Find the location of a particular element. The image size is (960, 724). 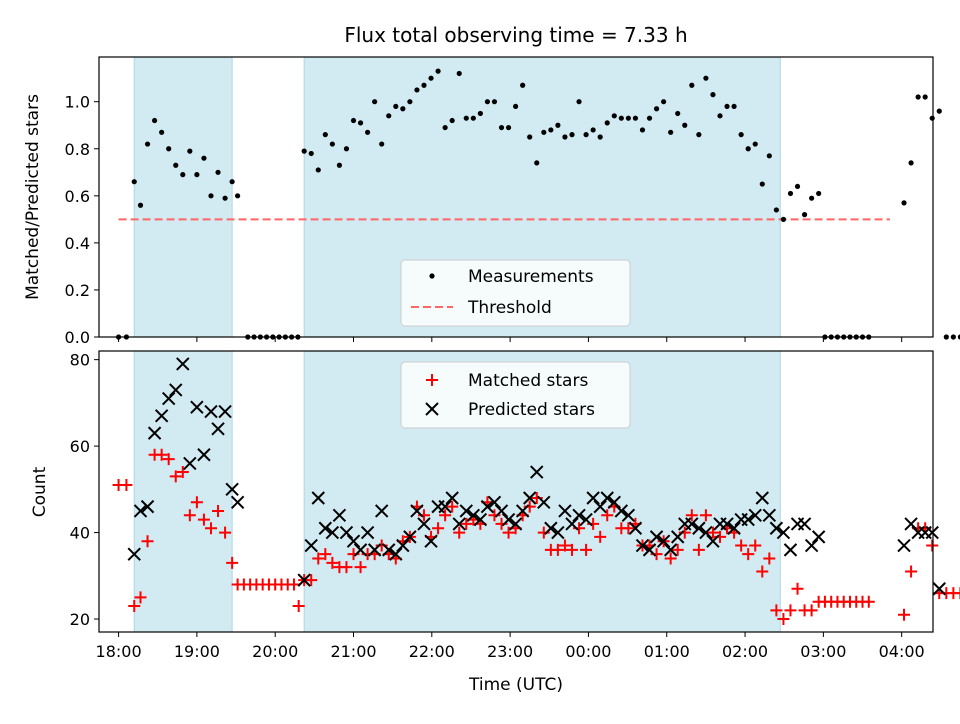

y-tick-label: 40 is located at coordinates (80, 533).